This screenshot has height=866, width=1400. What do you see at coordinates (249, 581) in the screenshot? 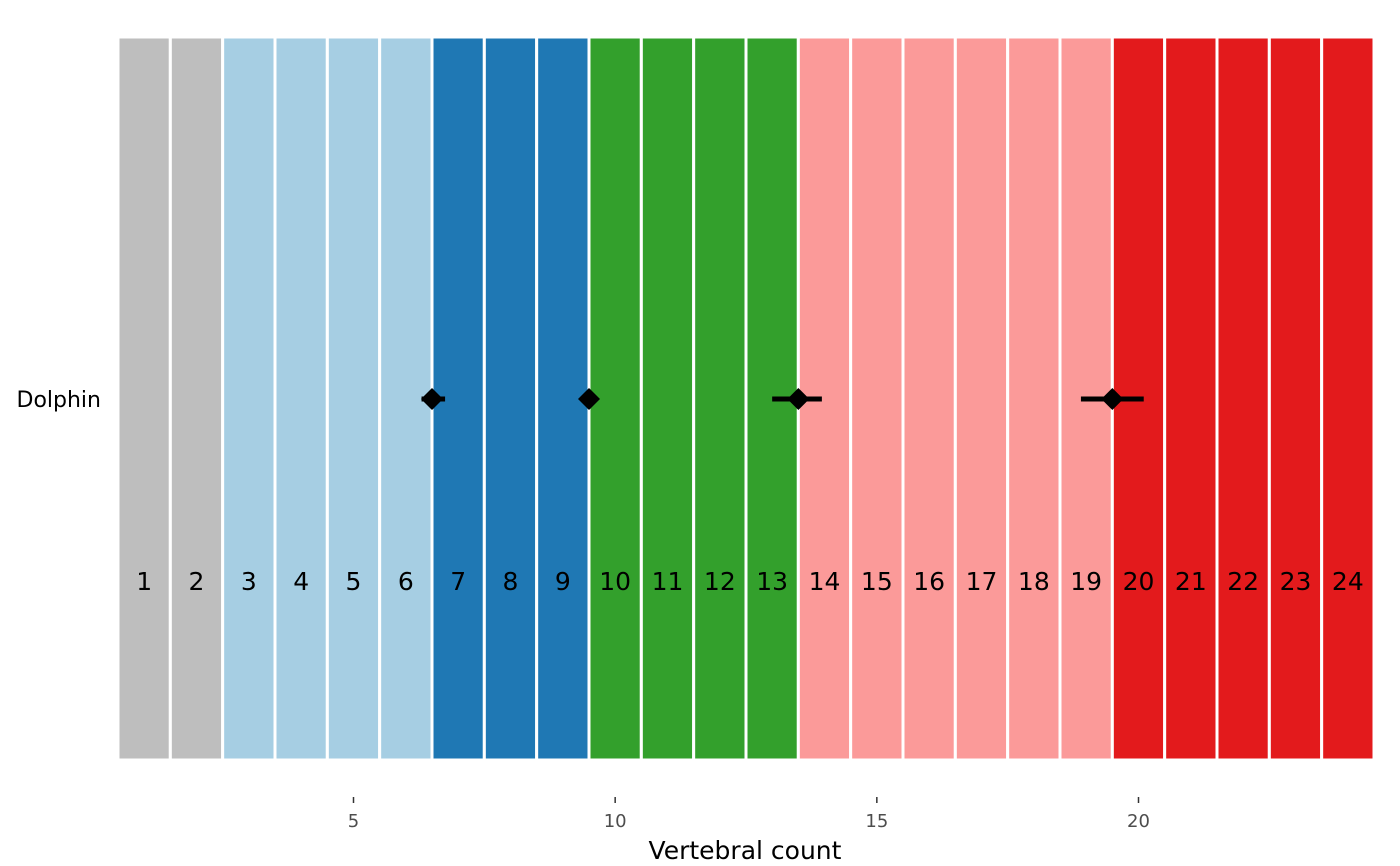
I see `vertebra-label-3: 3` at bounding box center [249, 581].